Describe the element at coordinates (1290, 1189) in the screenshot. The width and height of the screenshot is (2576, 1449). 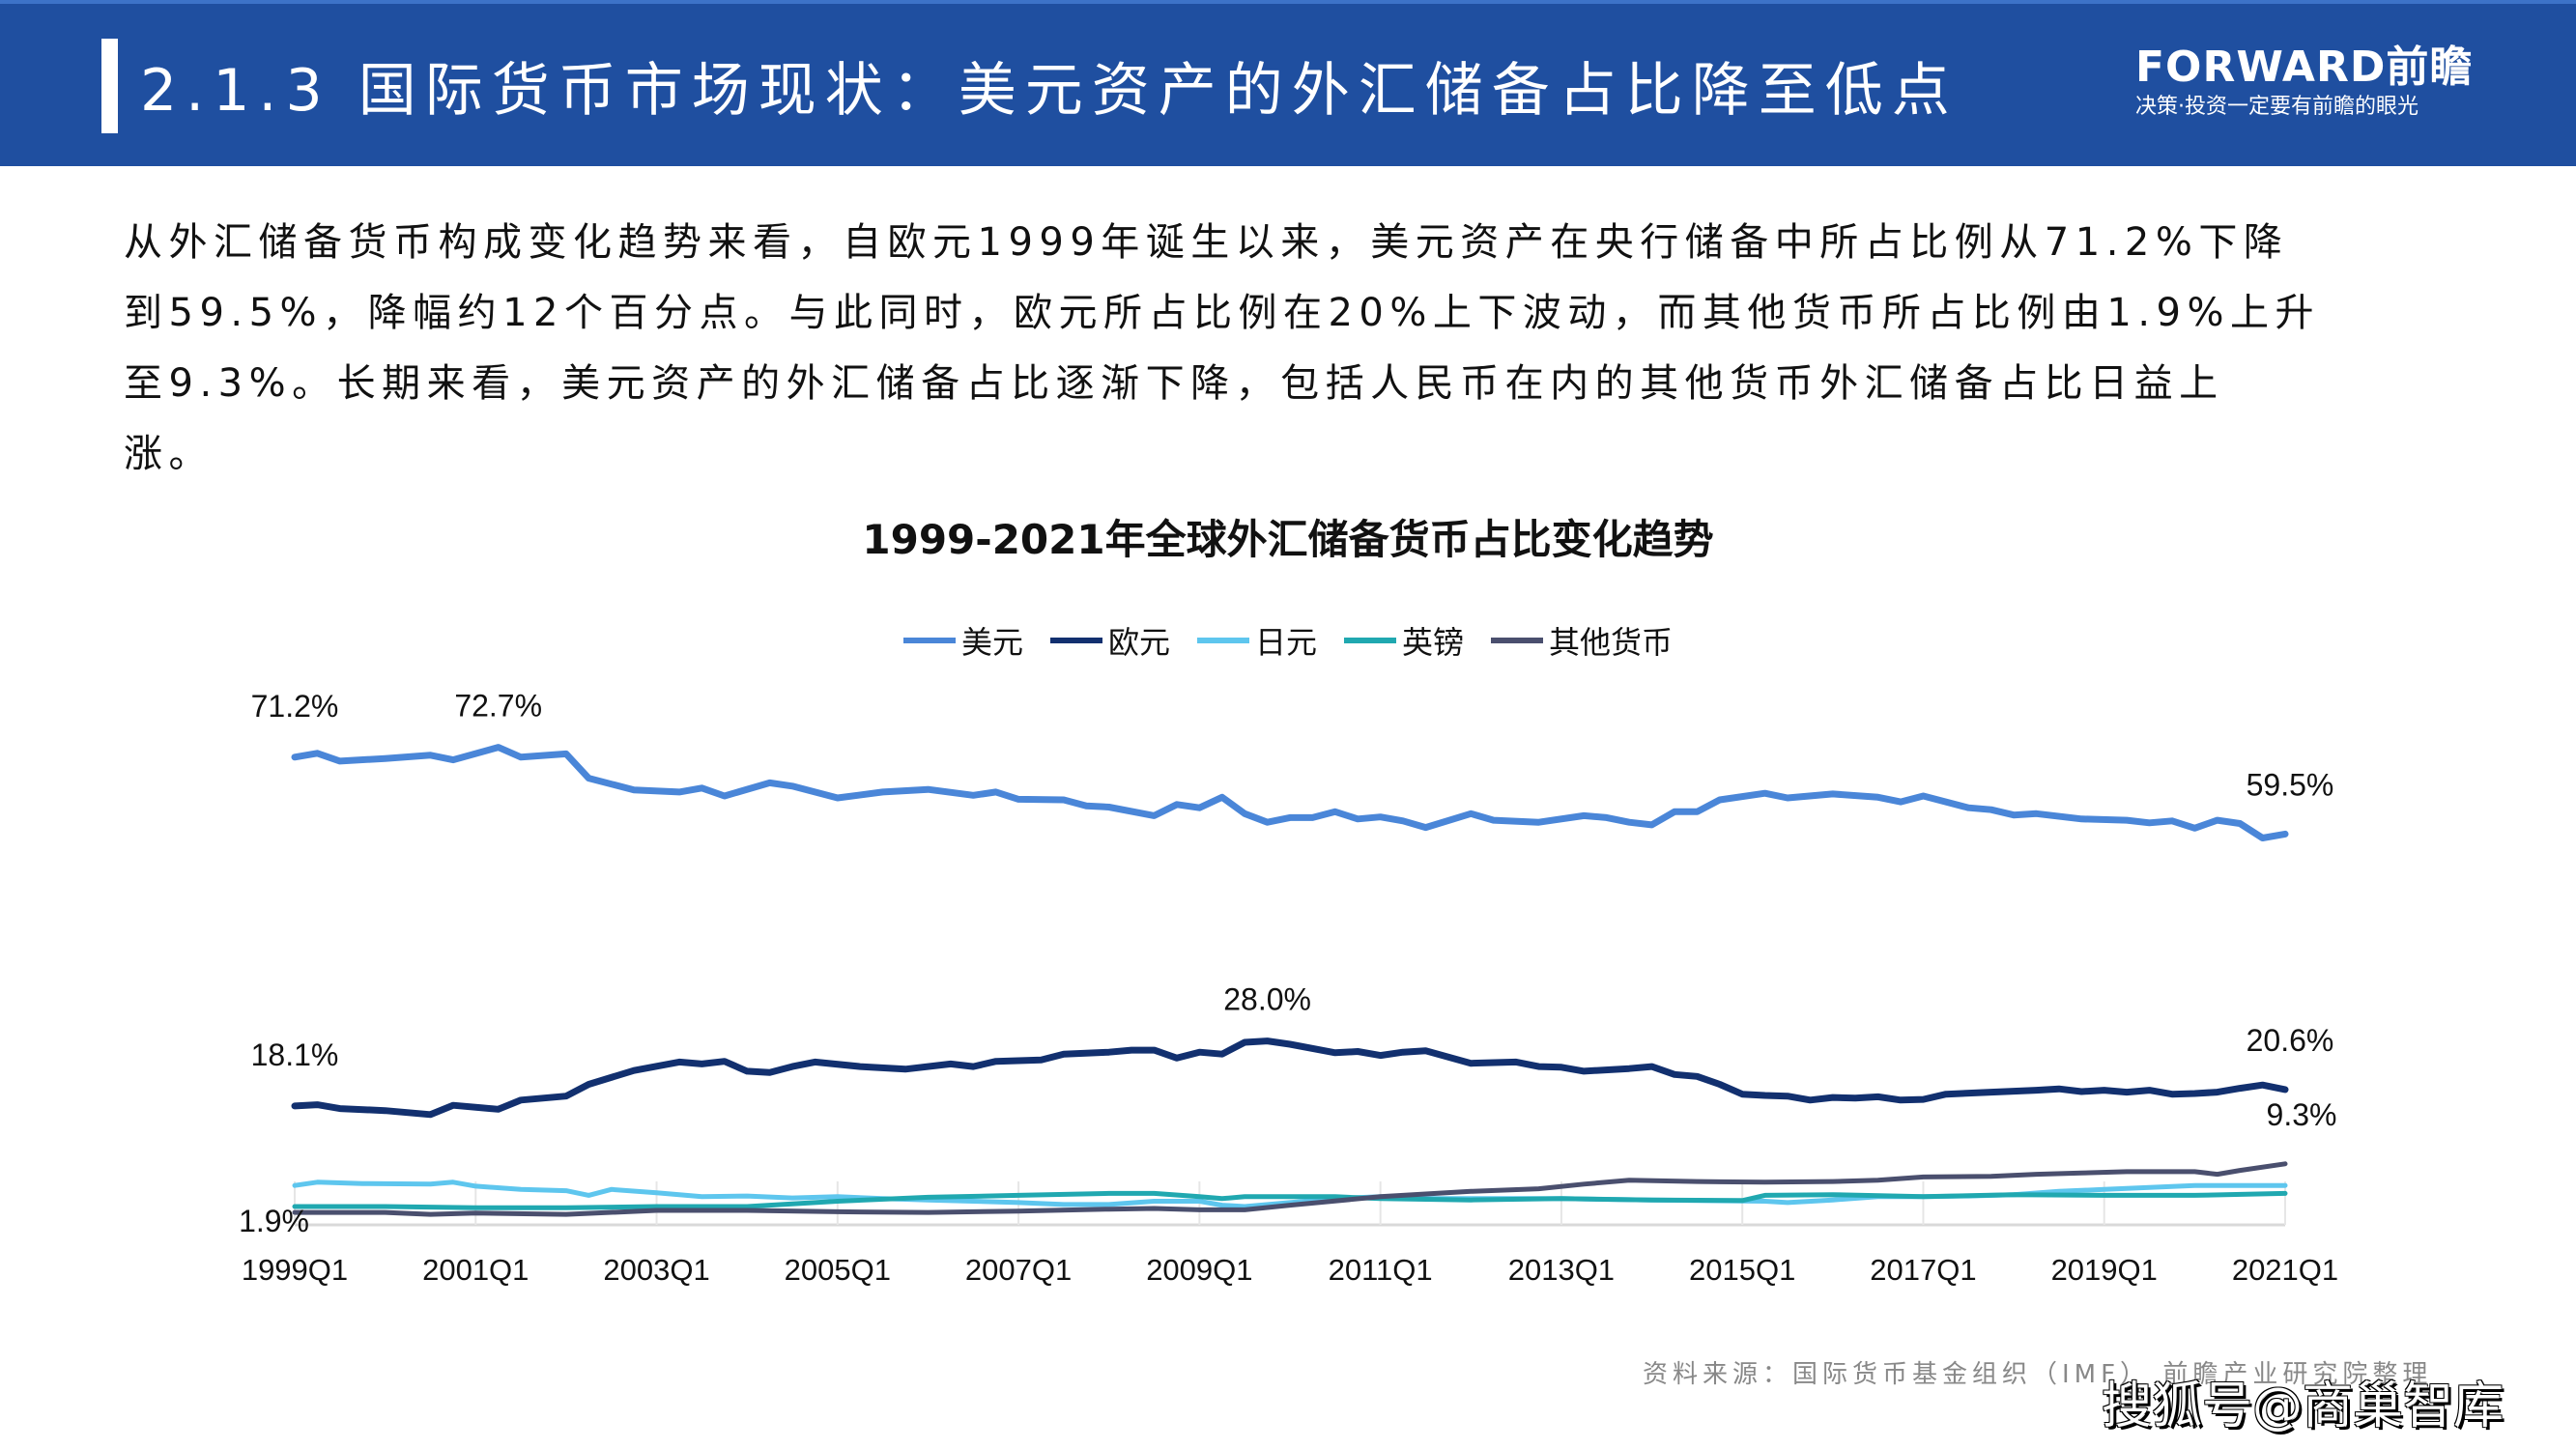
I see `series-line-其他货币` at that location.